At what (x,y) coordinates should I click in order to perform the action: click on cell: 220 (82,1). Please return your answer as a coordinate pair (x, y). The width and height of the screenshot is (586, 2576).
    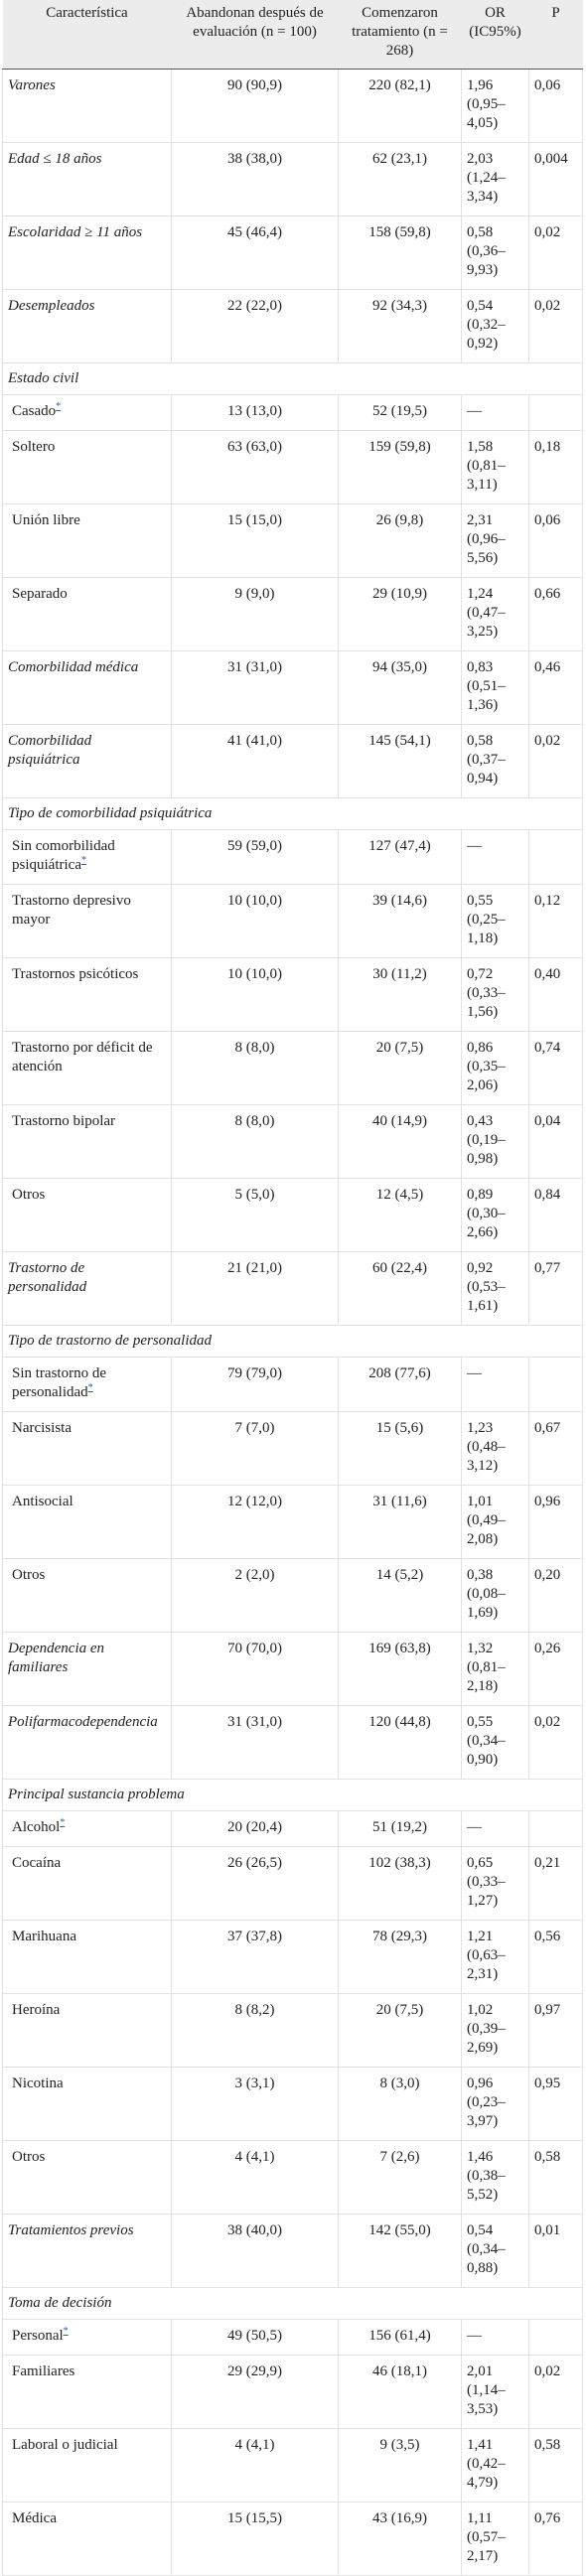
    Looking at the image, I should click on (400, 106).